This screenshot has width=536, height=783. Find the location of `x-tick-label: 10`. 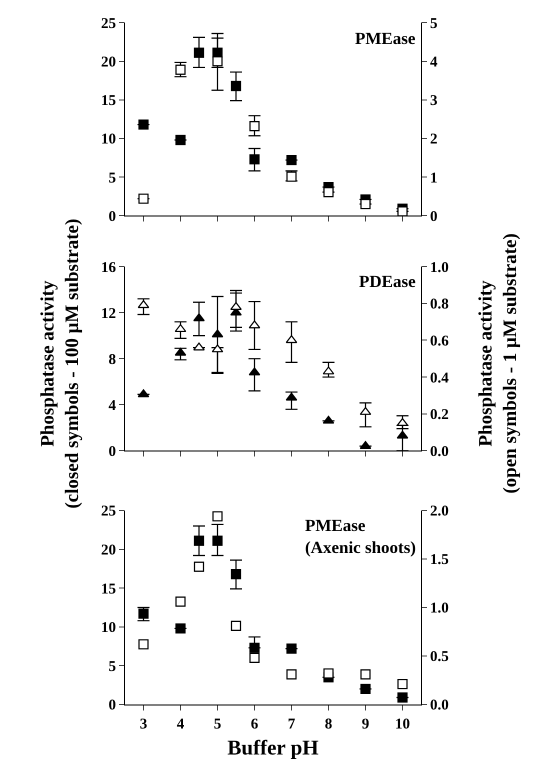

x-tick-label: 10 is located at coordinates (402, 724).